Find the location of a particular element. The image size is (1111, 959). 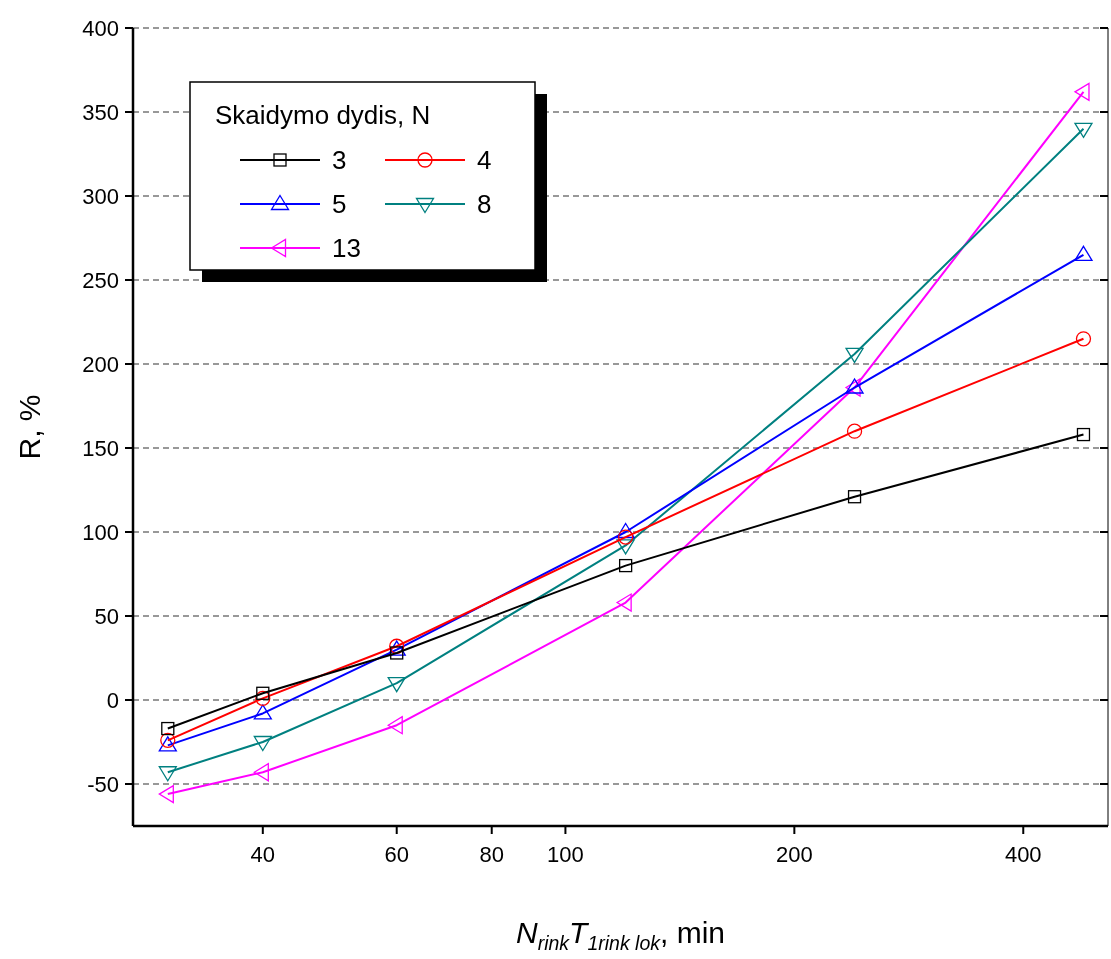

x-tick-label: 80 is located at coordinates (491, 854).